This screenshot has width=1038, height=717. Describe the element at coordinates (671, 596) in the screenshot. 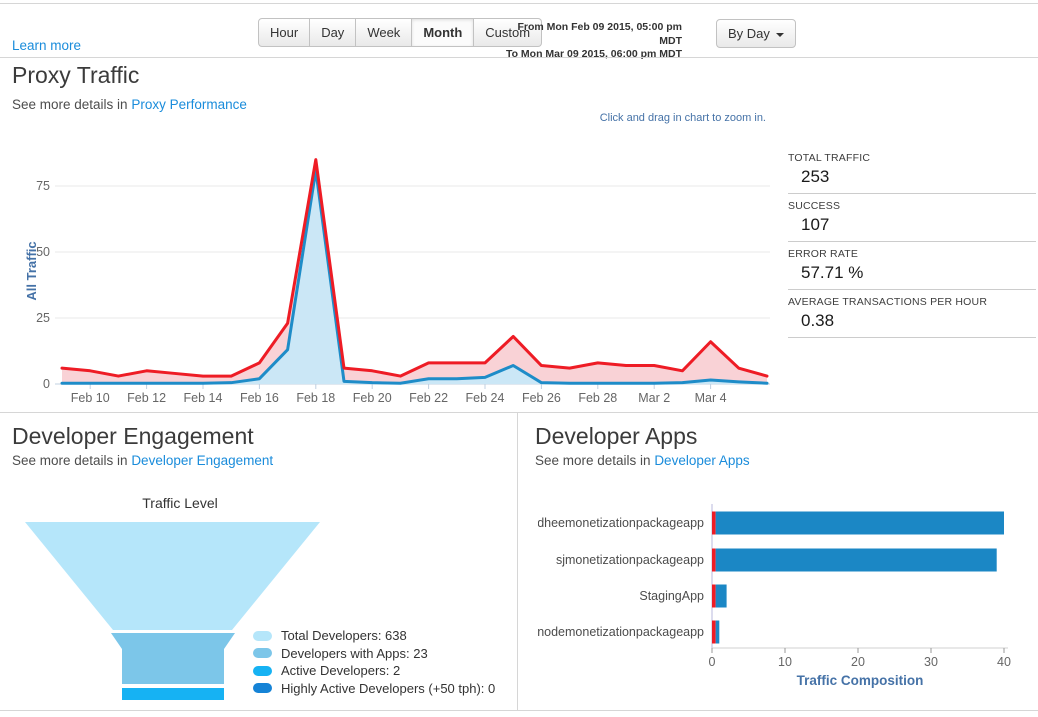

I see `bar-category-label: StagingApp` at that location.